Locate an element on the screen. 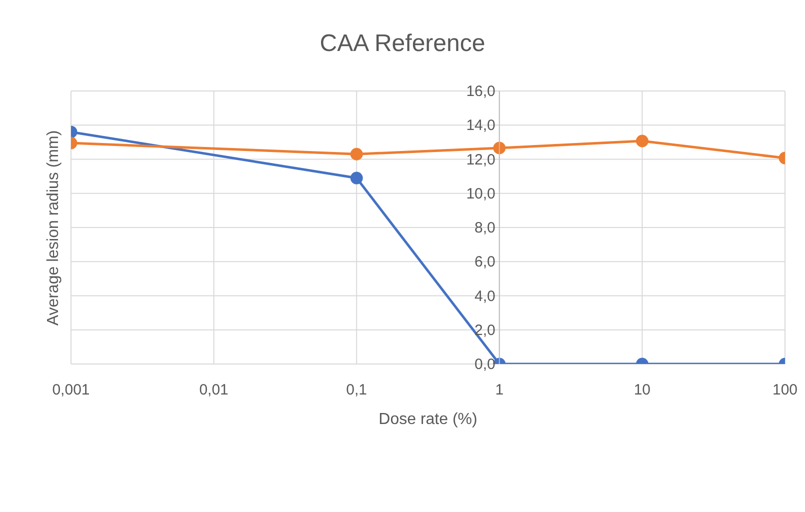 The width and height of the screenshot is (805, 512). y-tick-label: 16,0 is located at coordinates (481, 91).